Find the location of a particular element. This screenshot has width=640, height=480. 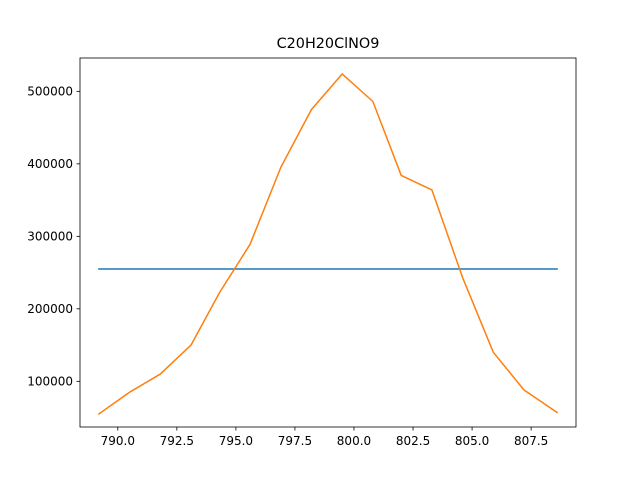

x-tick-label: 792.5 is located at coordinates (177, 441).